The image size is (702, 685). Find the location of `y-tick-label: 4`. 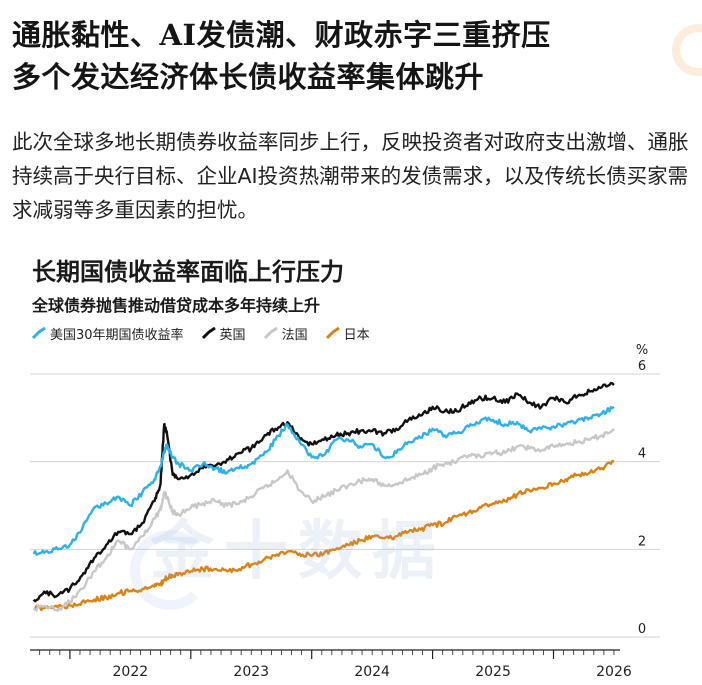

y-tick-label: 4 is located at coordinates (642, 454).